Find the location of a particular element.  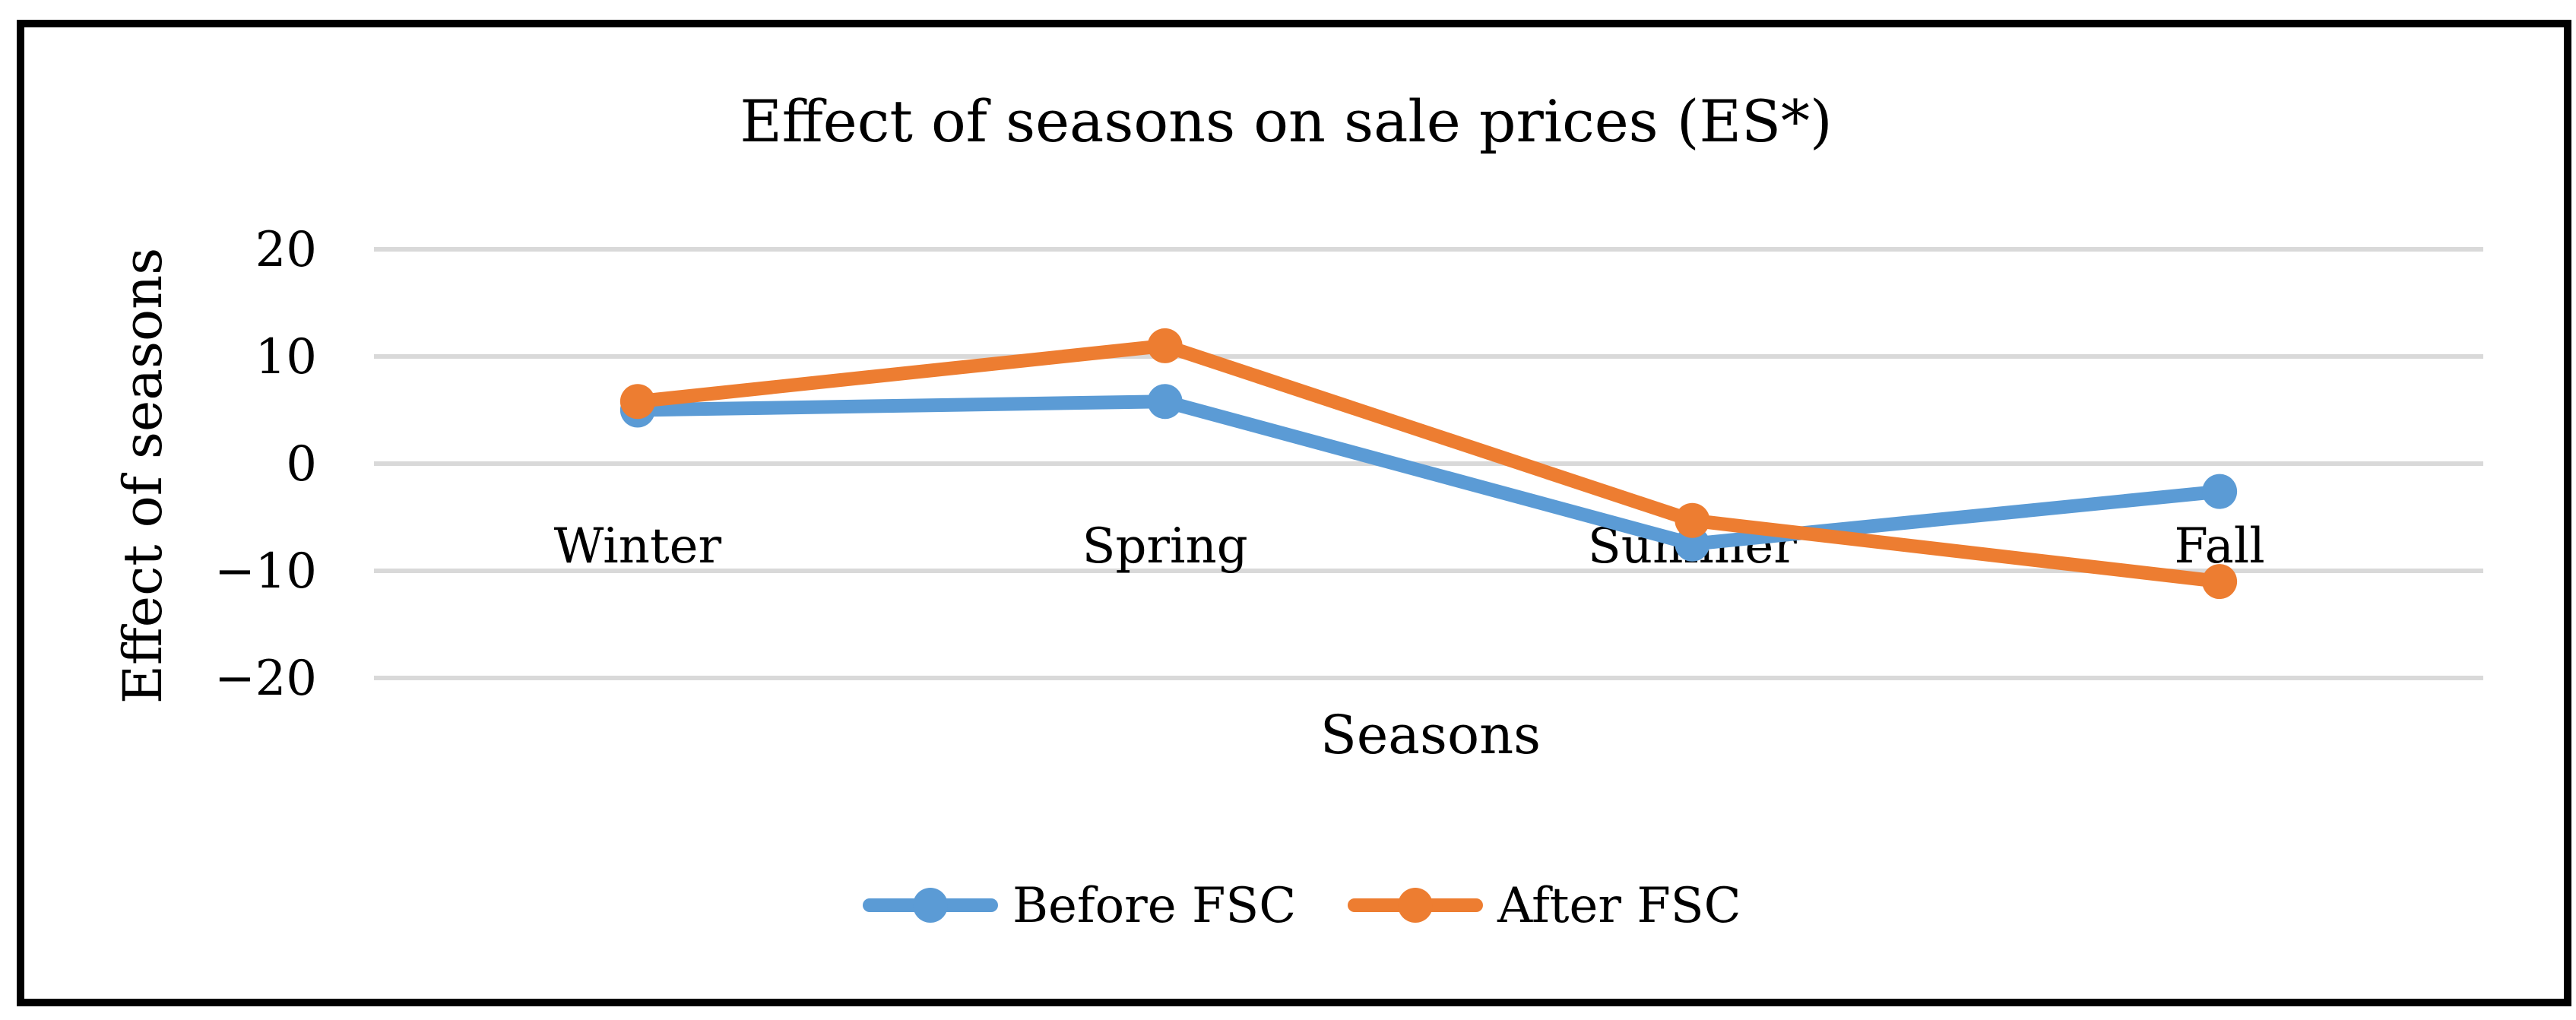

legend-label: After FSC is located at coordinates (1619, 906).